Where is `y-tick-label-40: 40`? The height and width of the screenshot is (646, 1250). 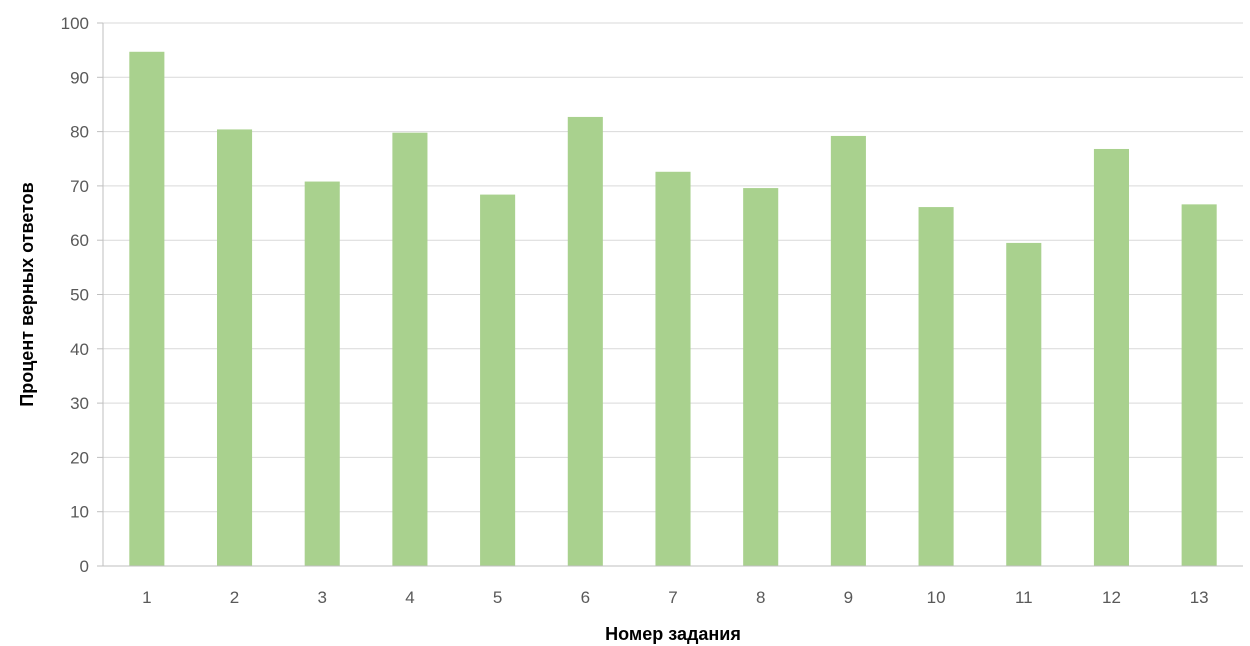 y-tick-label-40: 40 is located at coordinates (79, 349).